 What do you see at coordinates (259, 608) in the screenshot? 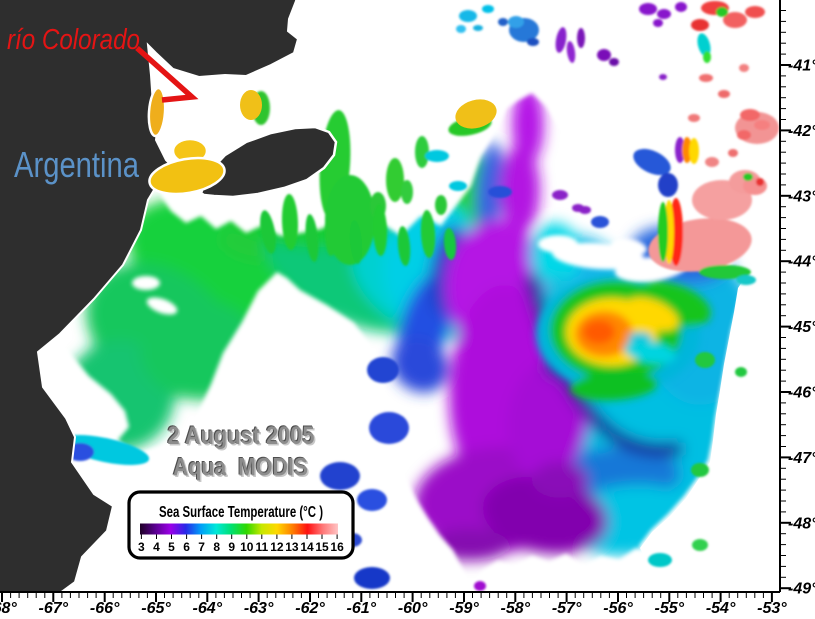
I see `svg-text: -63°` at bounding box center [259, 608].